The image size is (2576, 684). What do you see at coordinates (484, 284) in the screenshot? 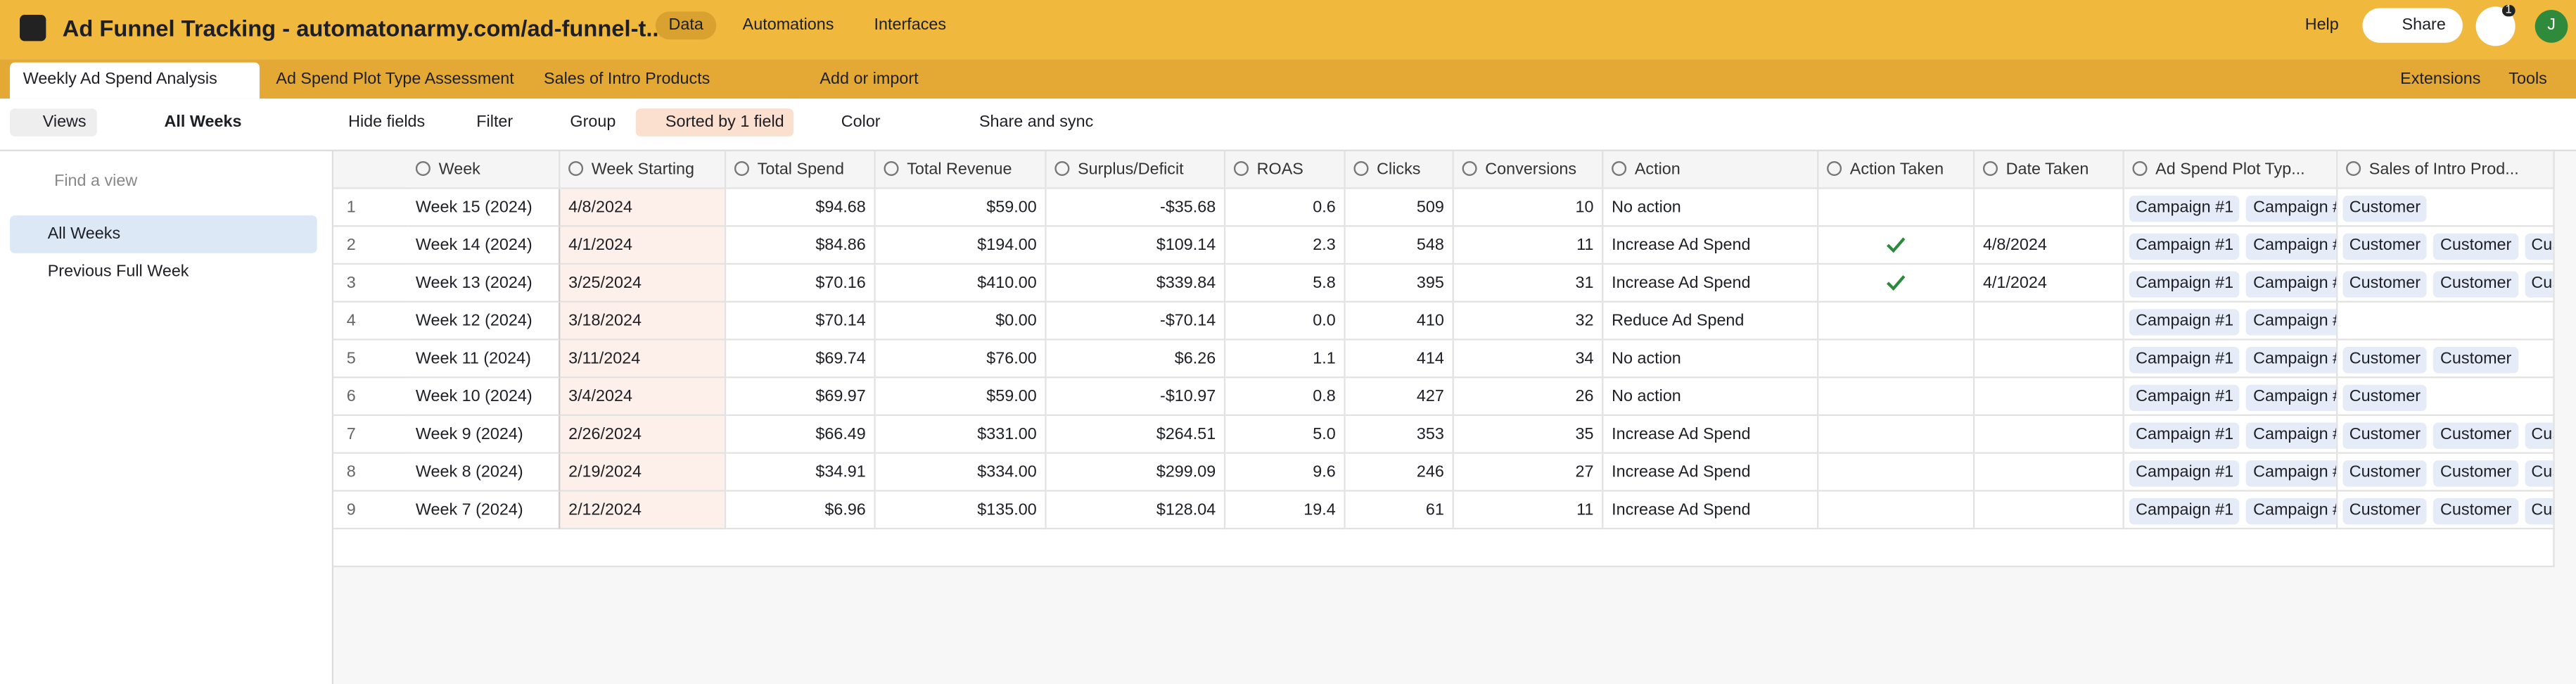
I see `cell: Week 13 (2024)` at bounding box center [484, 284].